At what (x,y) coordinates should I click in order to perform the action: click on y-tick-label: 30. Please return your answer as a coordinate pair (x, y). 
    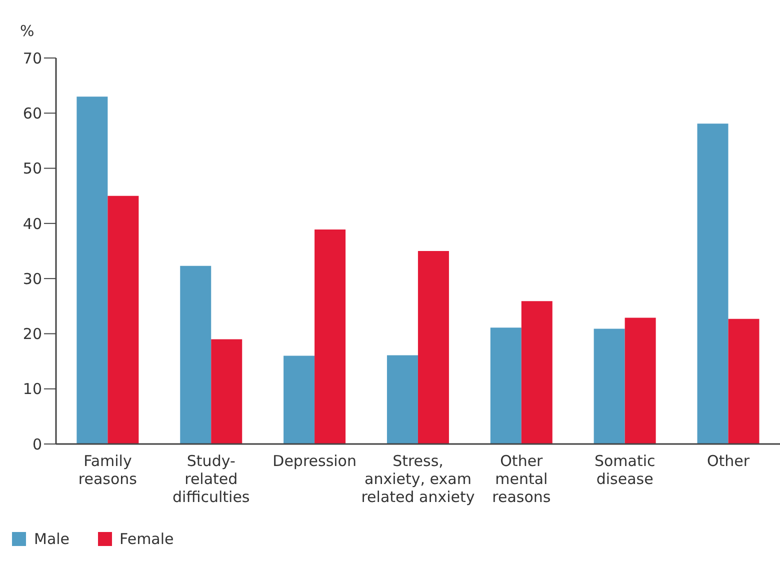
    Looking at the image, I should click on (32, 279).